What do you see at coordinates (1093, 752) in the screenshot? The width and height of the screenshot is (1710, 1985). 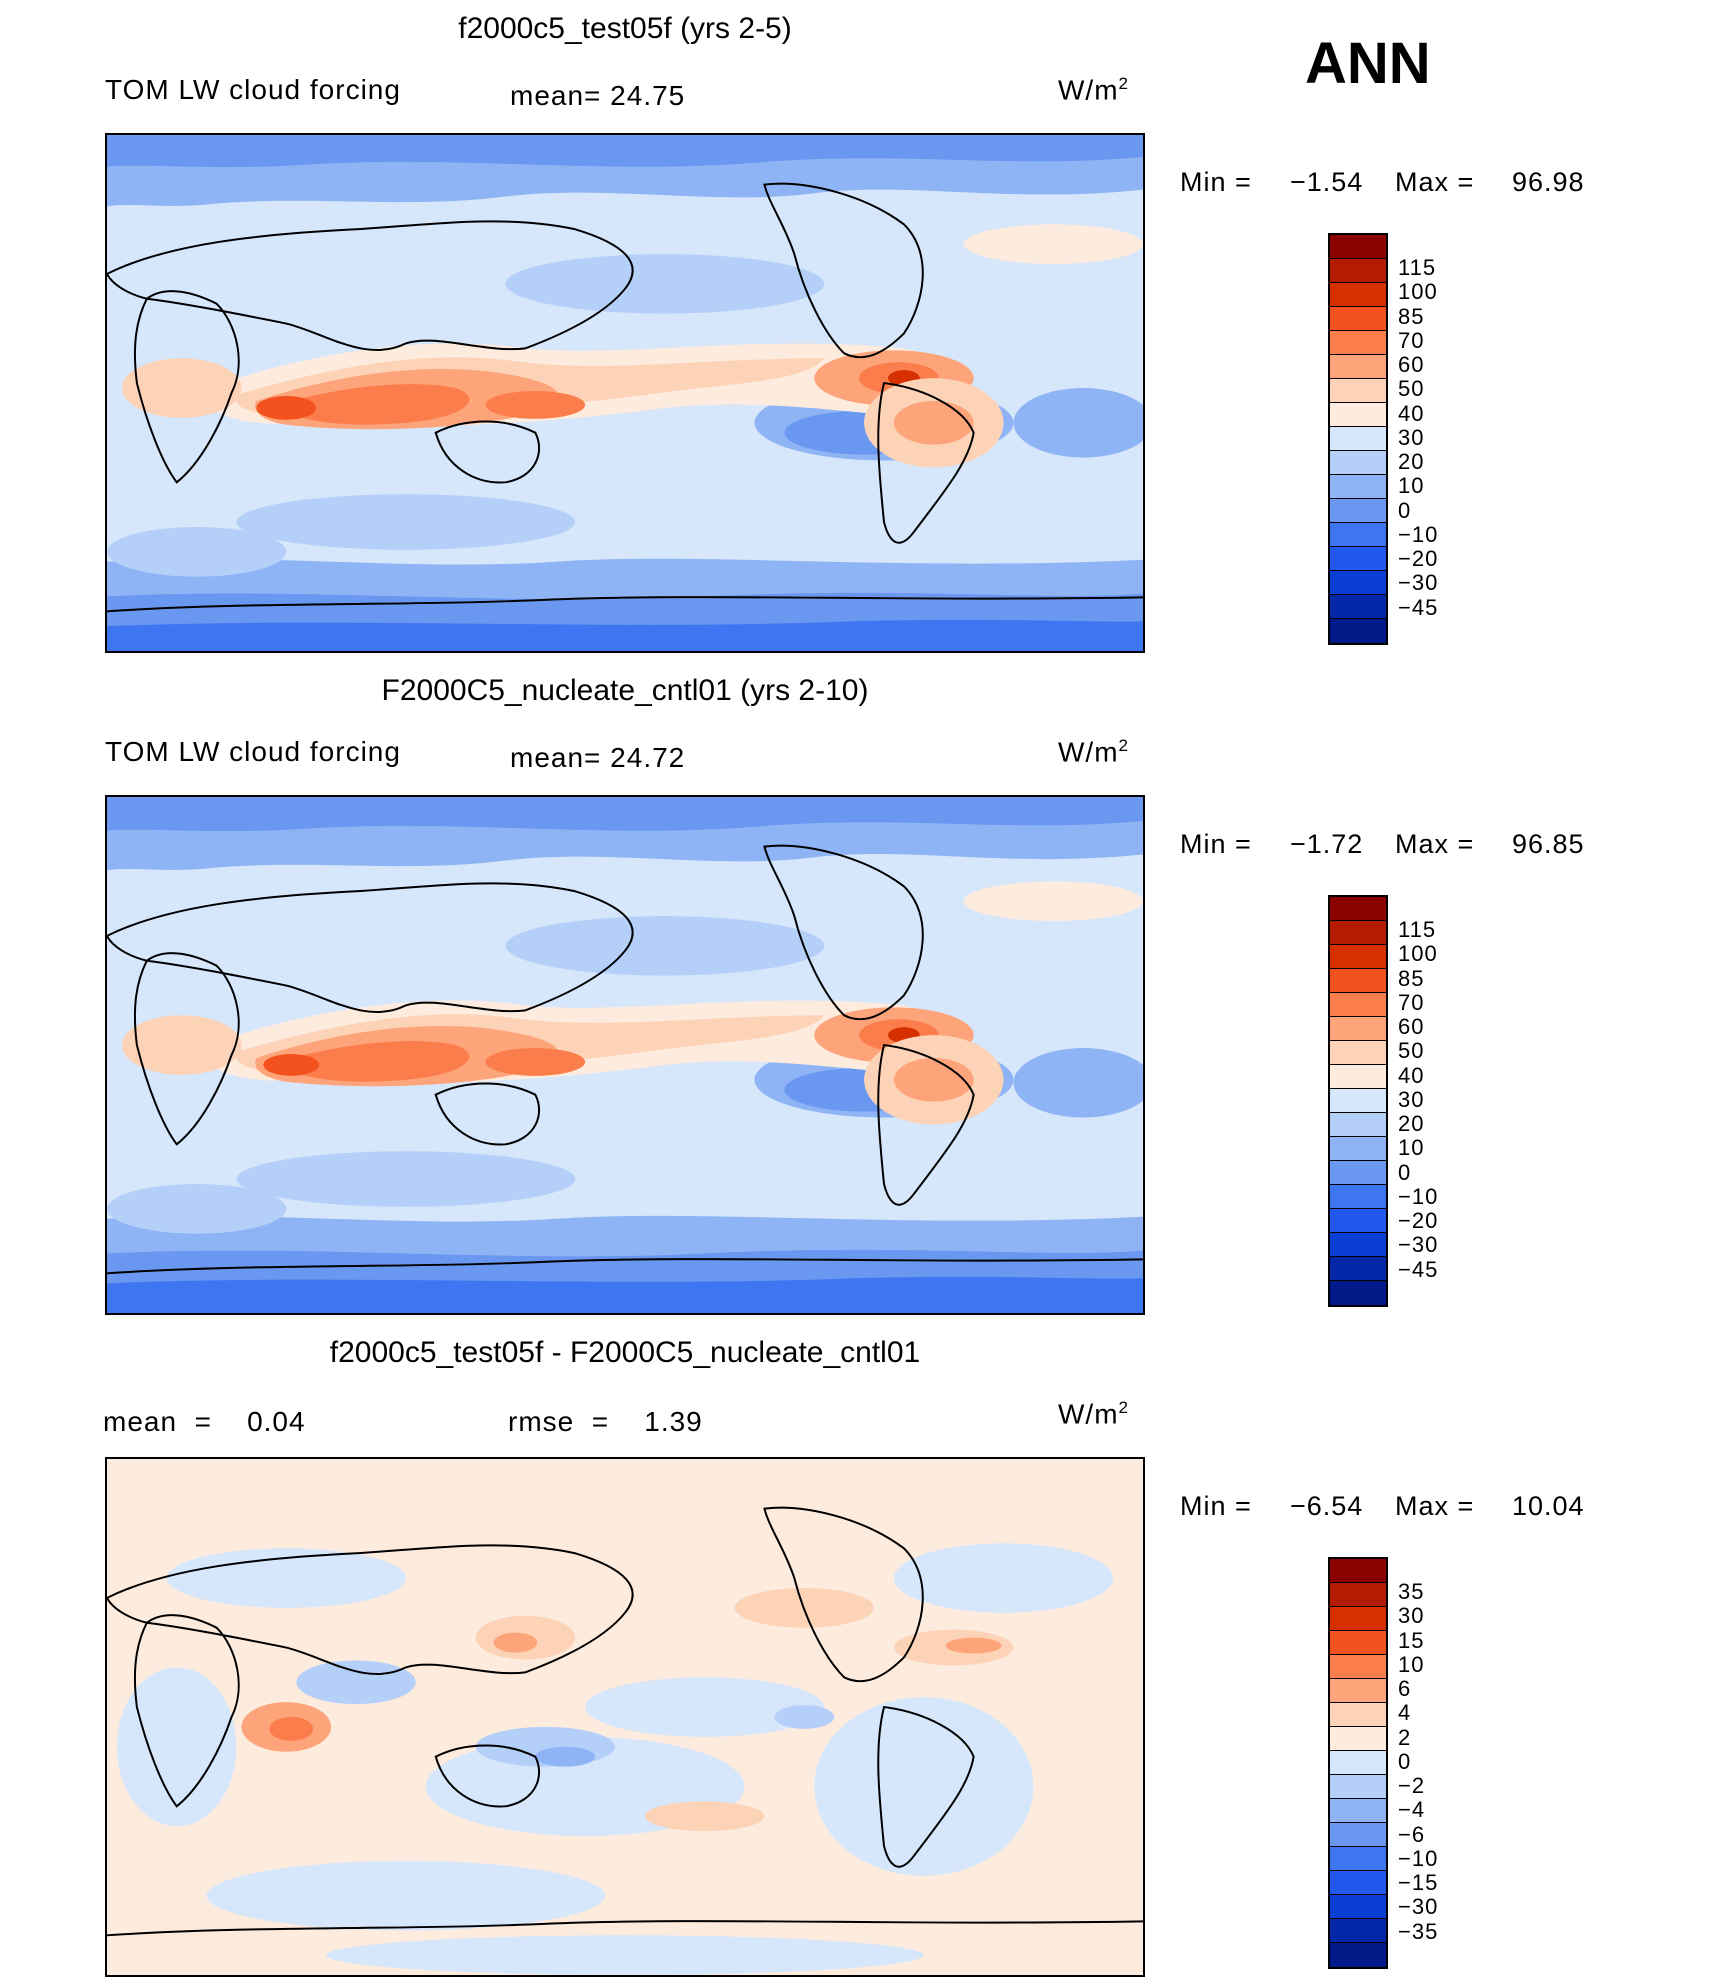 I see `panel-2-units: W/m2` at bounding box center [1093, 752].